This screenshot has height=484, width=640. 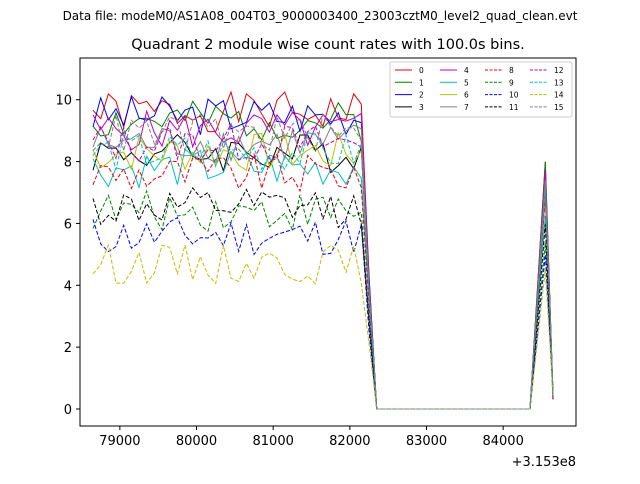 I want to click on y-tick-label: 4, so click(x=68, y=286).